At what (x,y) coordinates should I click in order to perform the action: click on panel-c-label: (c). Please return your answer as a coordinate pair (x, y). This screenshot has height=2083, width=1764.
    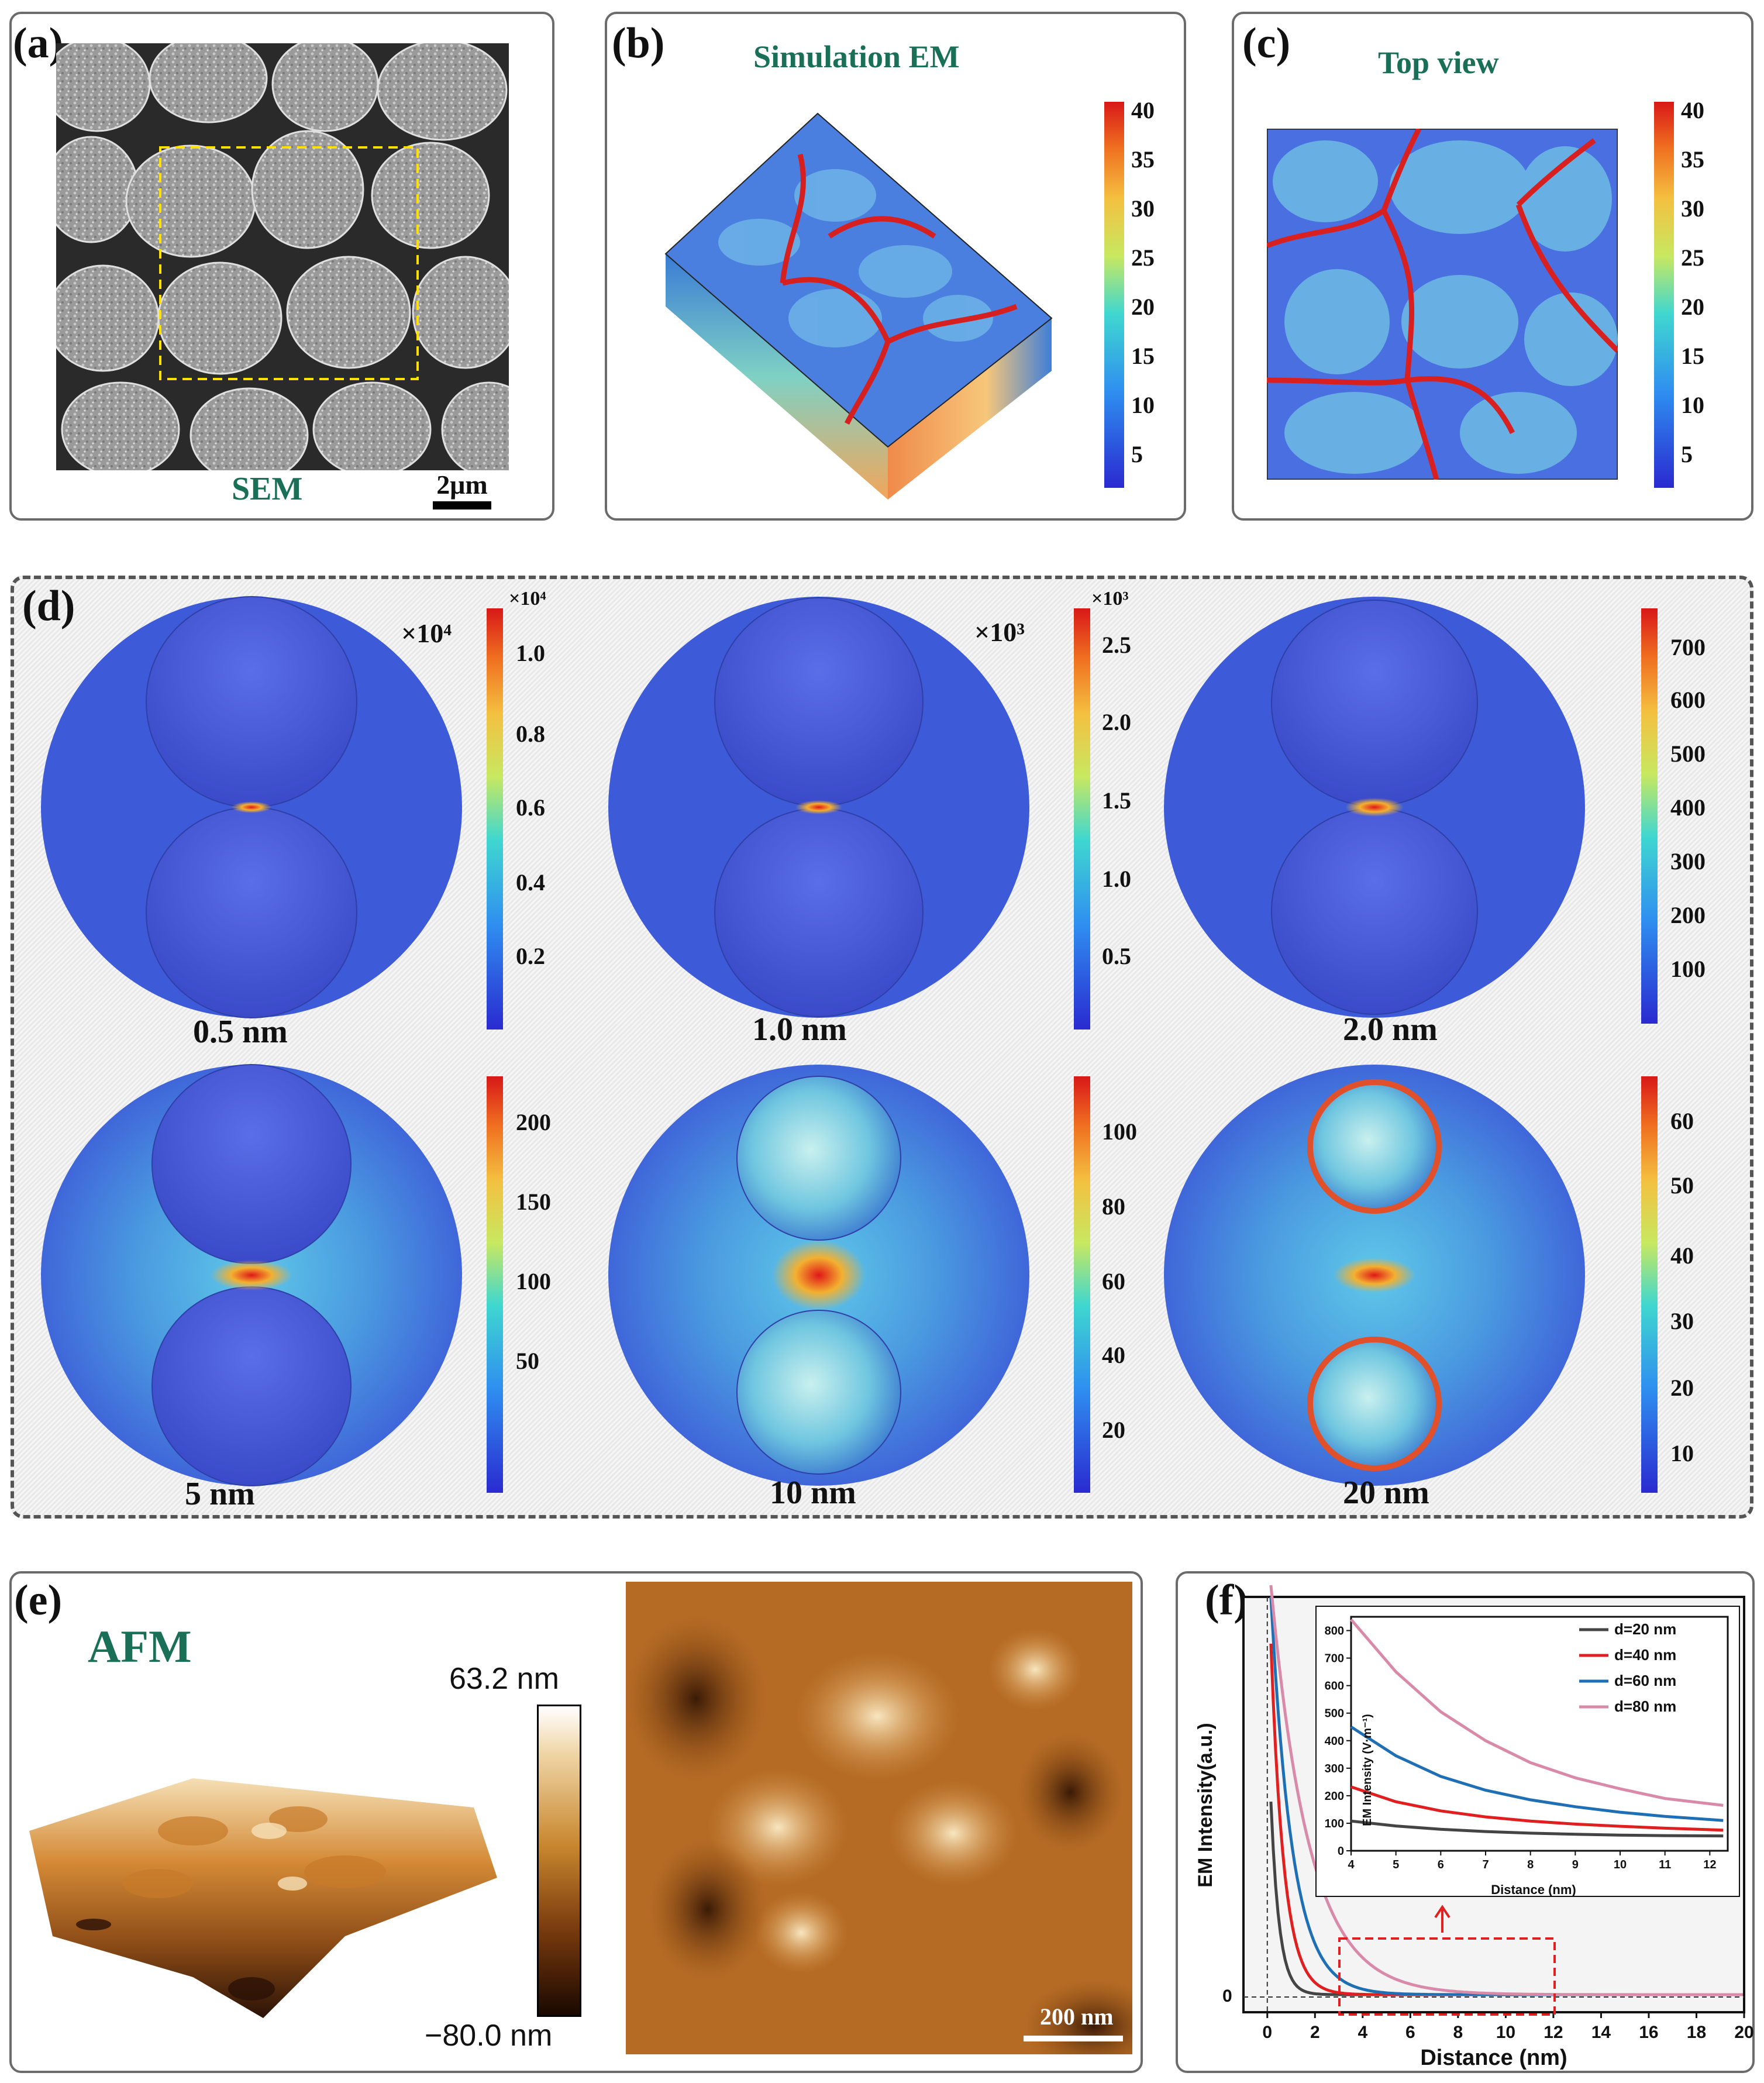
    Looking at the image, I should click on (1266, 43).